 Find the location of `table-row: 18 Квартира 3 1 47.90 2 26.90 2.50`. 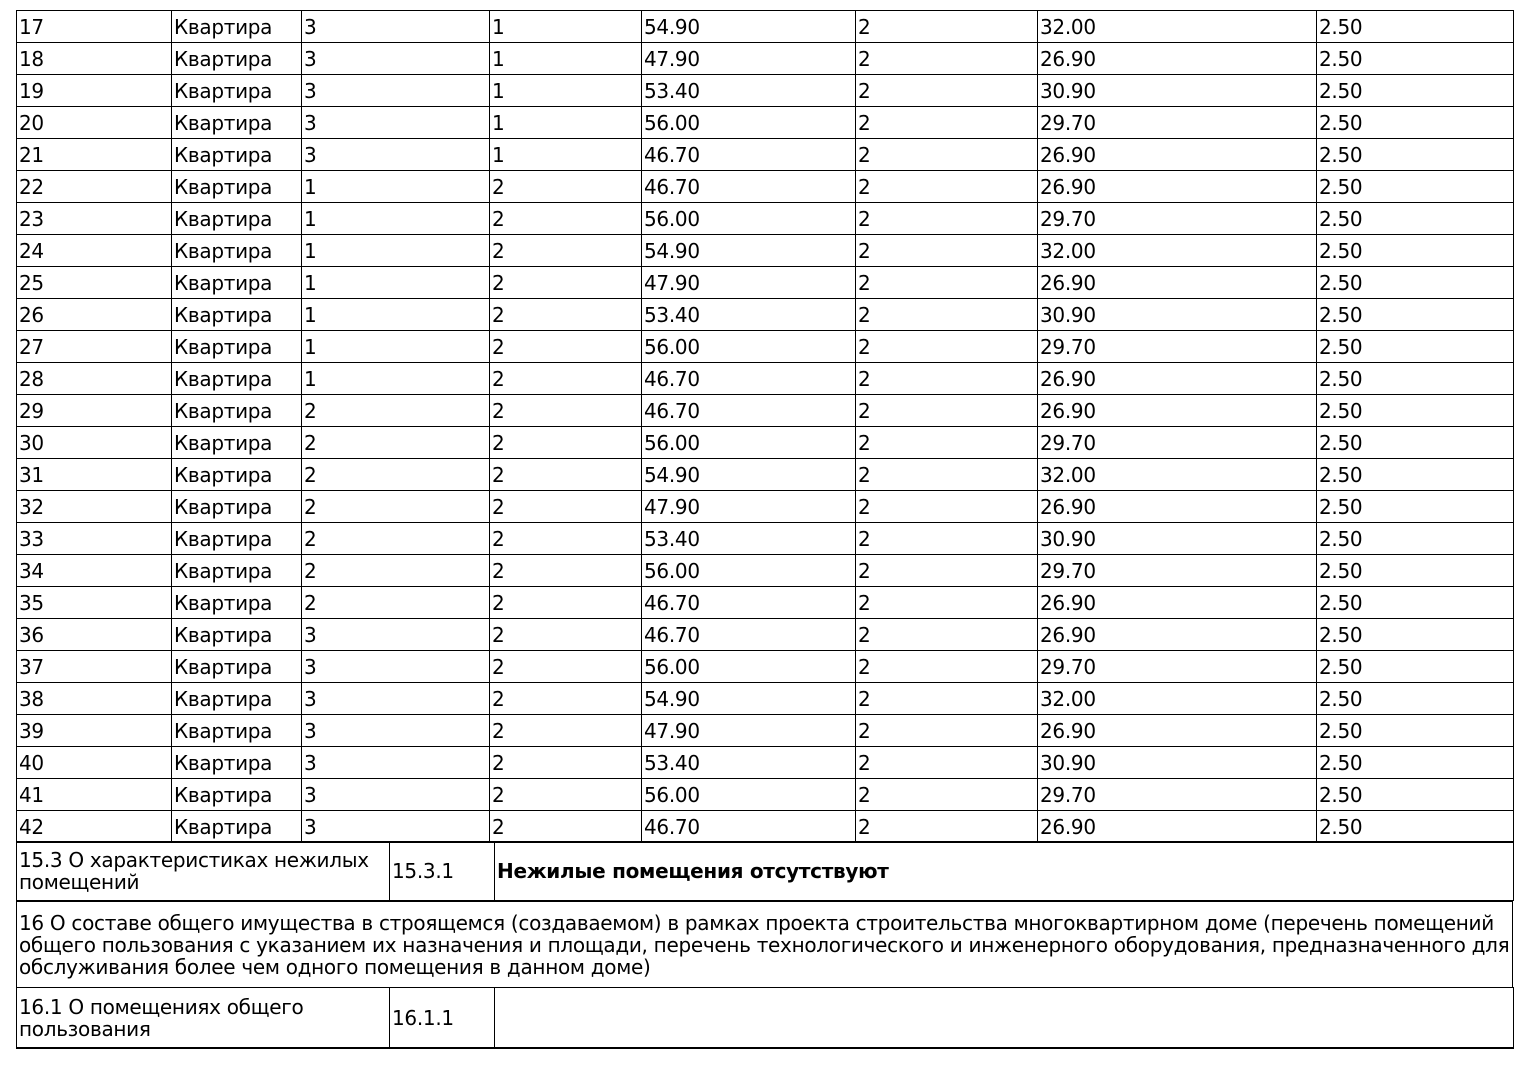

table-row: 18 Квартира 3 1 47.90 2 26.90 2.50 is located at coordinates (765, 58).